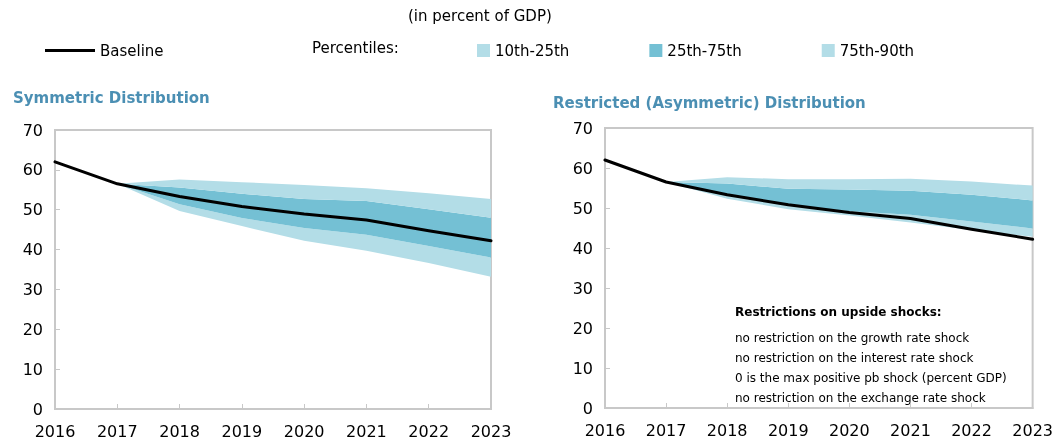  Describe the element at coordinates (854, 358) in the screenshot. I see `annotation: no restriction on the interest rate shock` at that location.